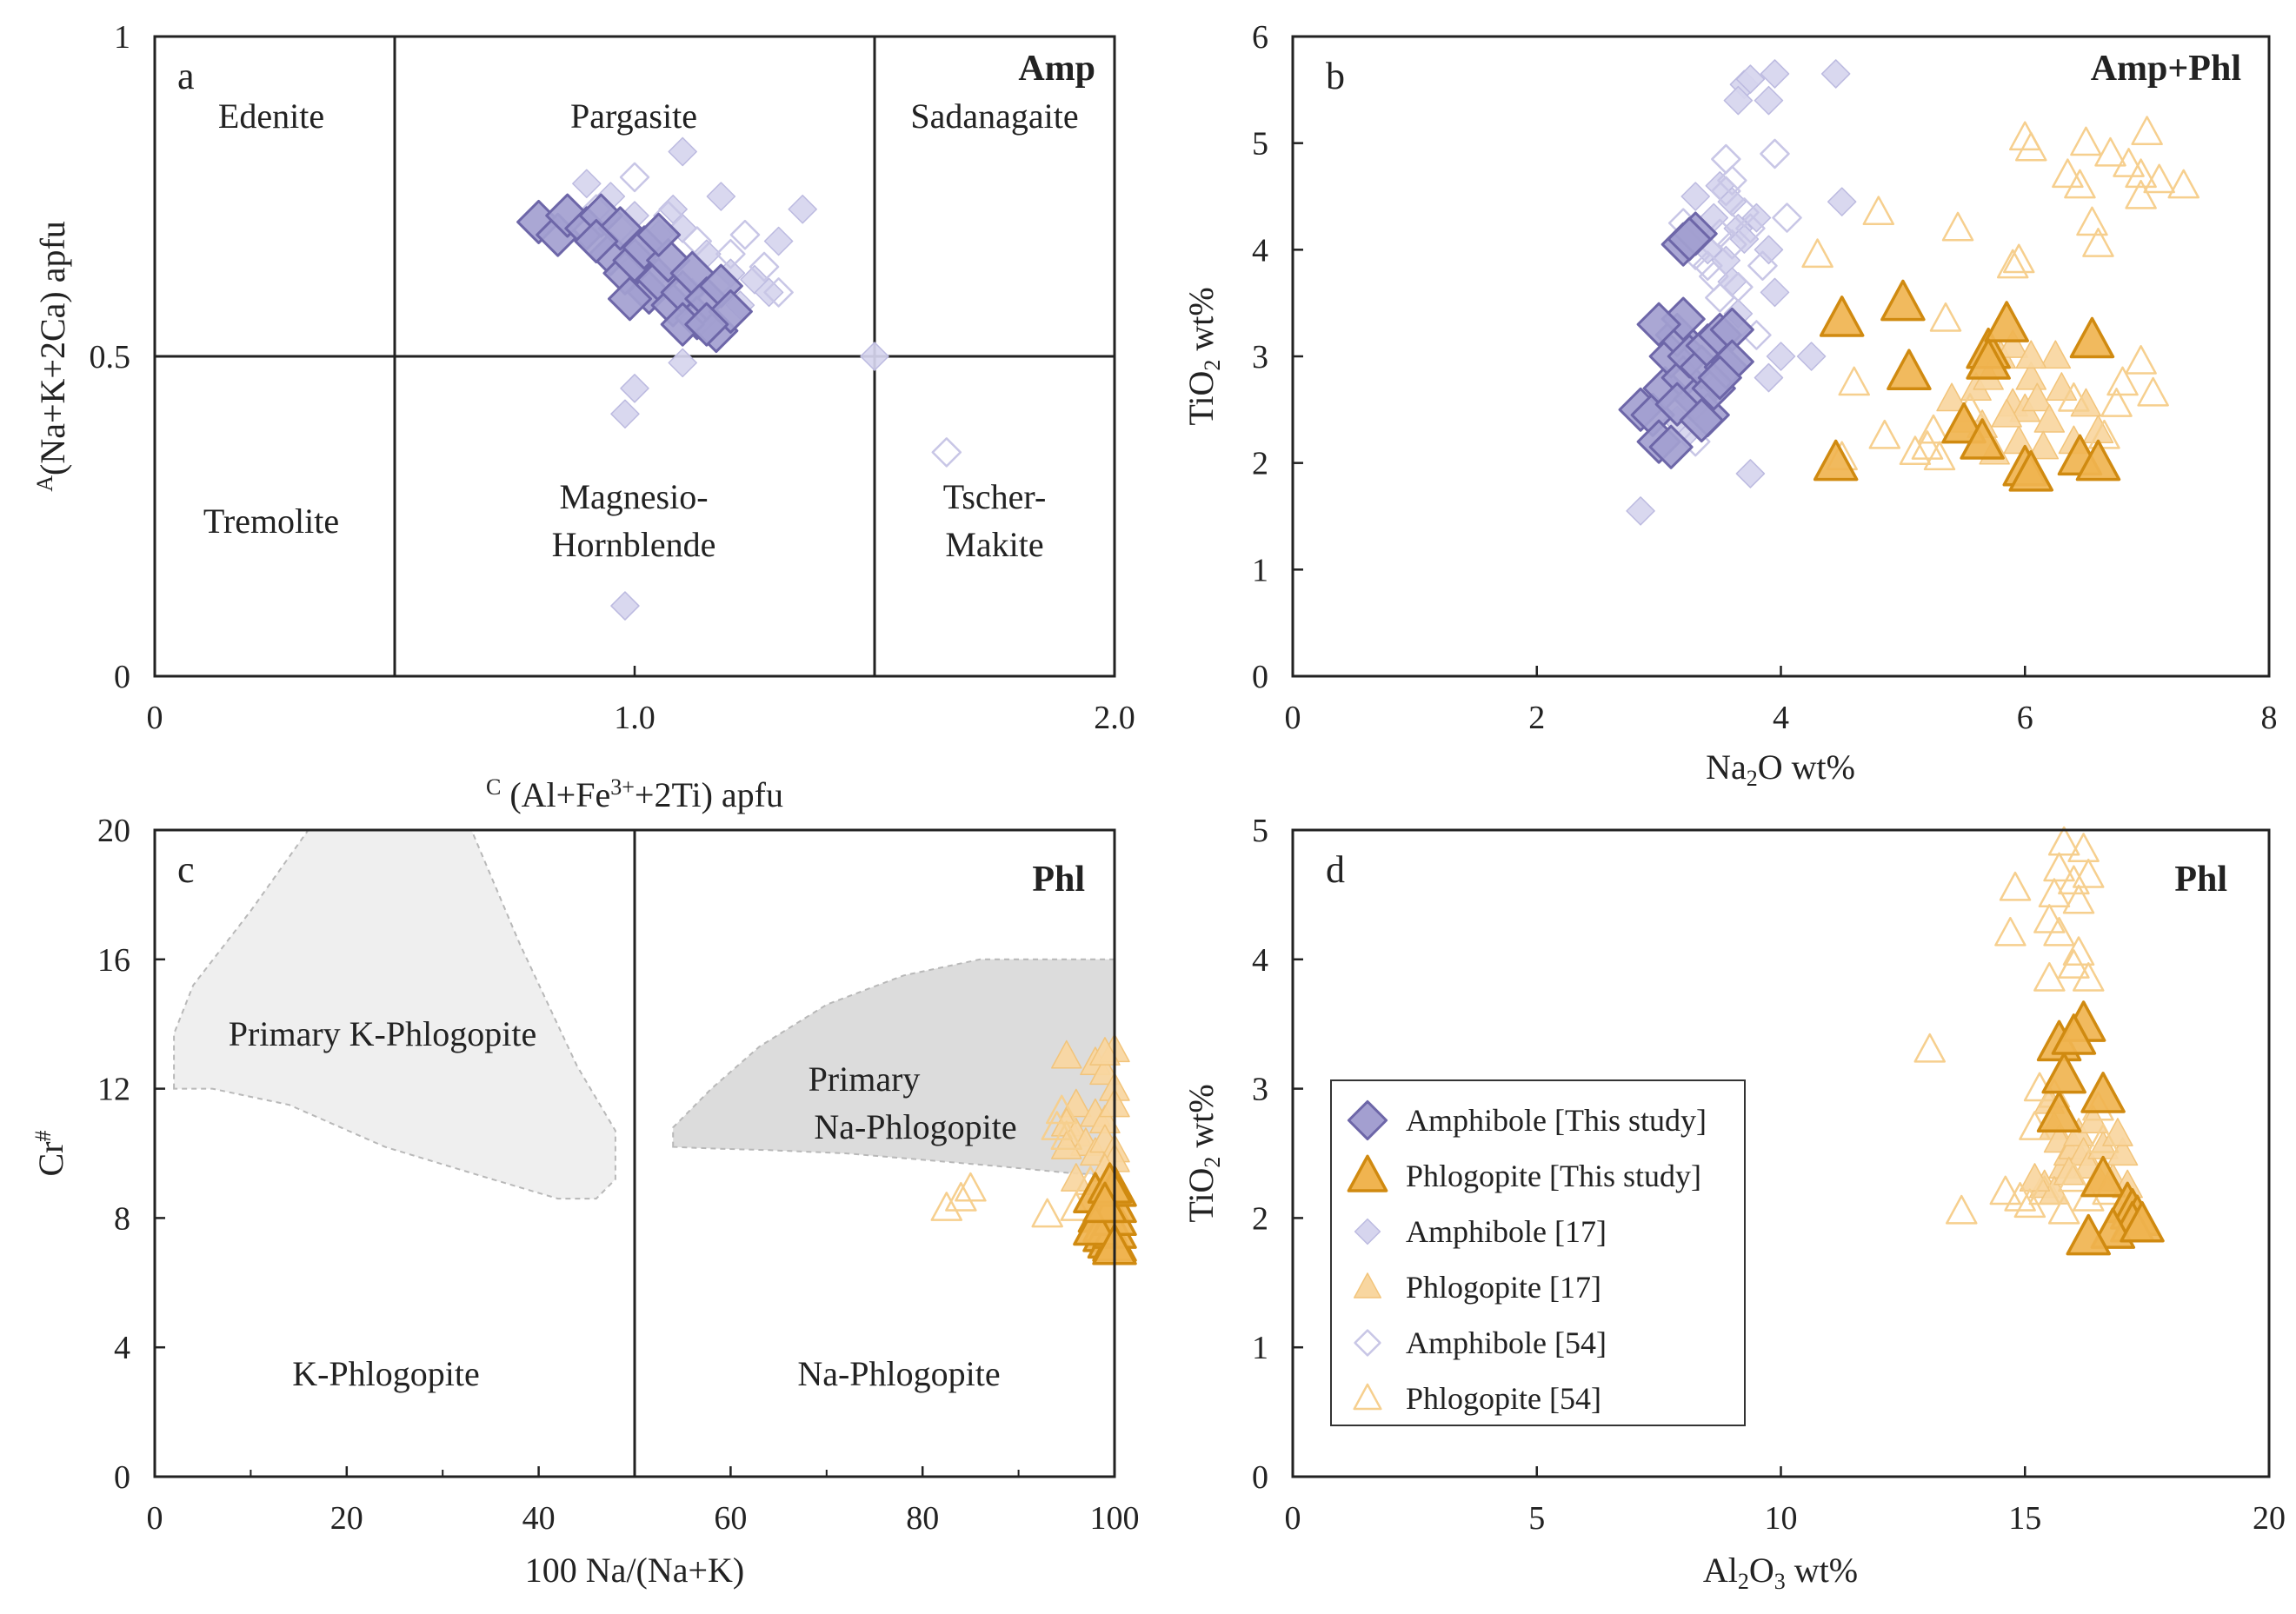  What do you see at coordinates (1782, 718) in the screenshot?
I see `panel-b-xtick-labels: 0 2 4 6 8` at bounding box center [1782, 718].